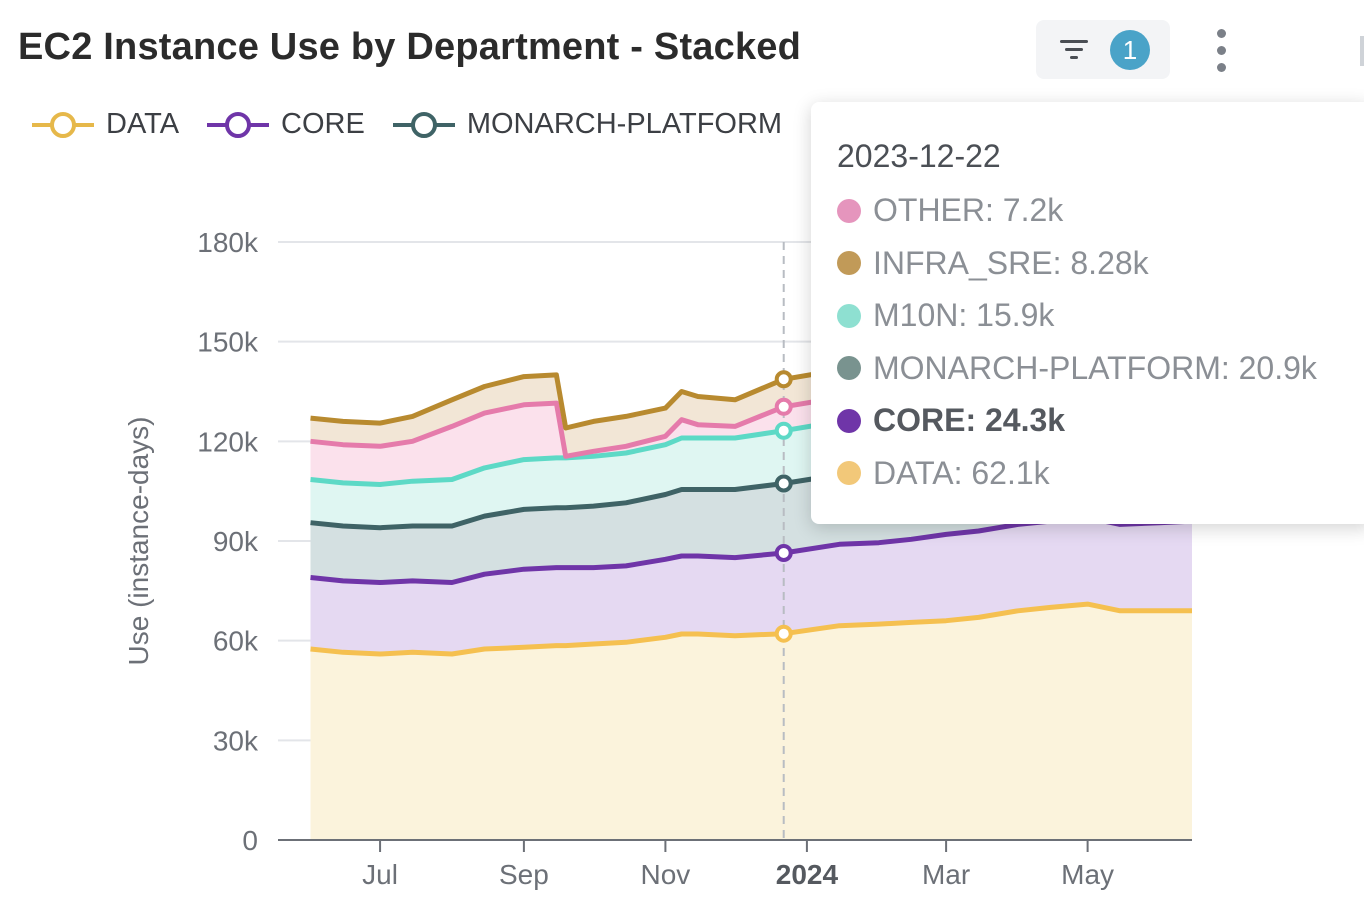  I want to click on hover-marker-monarch-platform, so click(783, 483).